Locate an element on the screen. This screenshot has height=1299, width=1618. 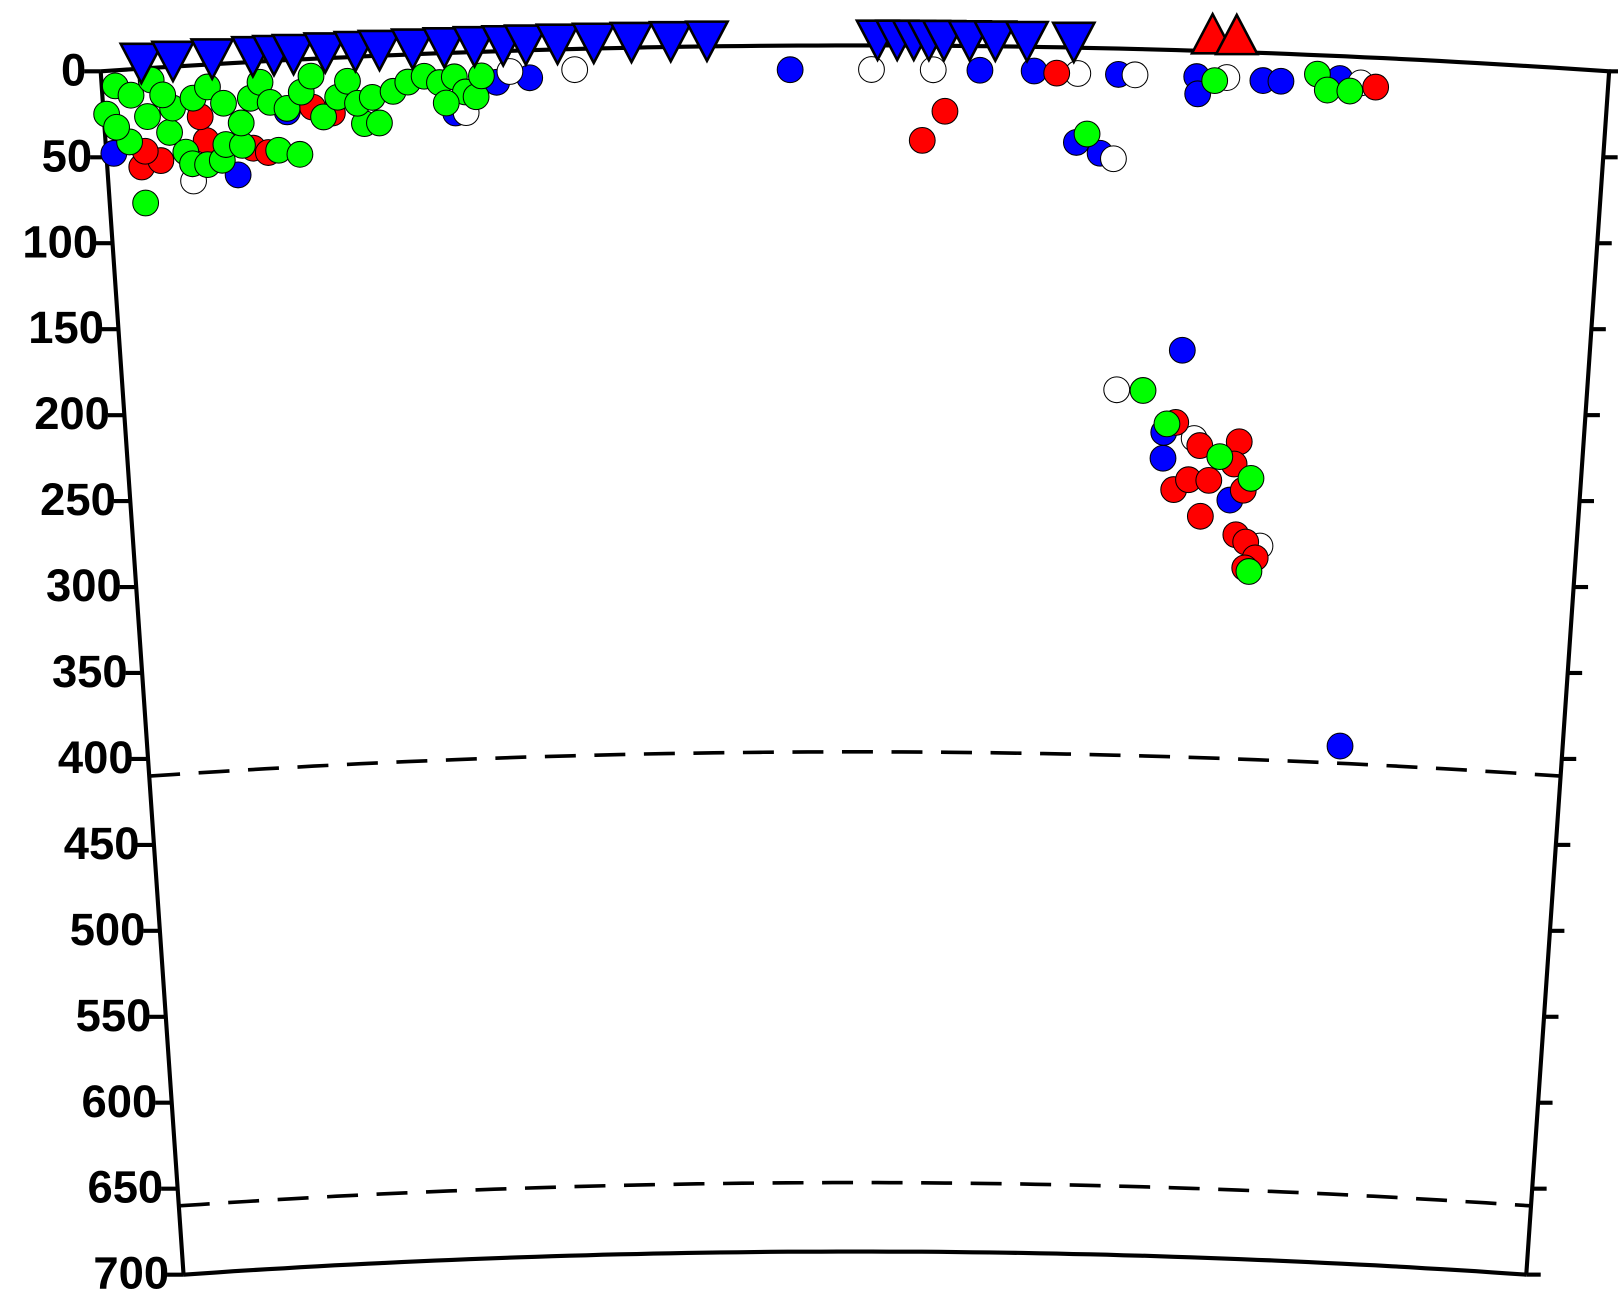
y-tick-label: 300 is located at coordinates (84, 585).